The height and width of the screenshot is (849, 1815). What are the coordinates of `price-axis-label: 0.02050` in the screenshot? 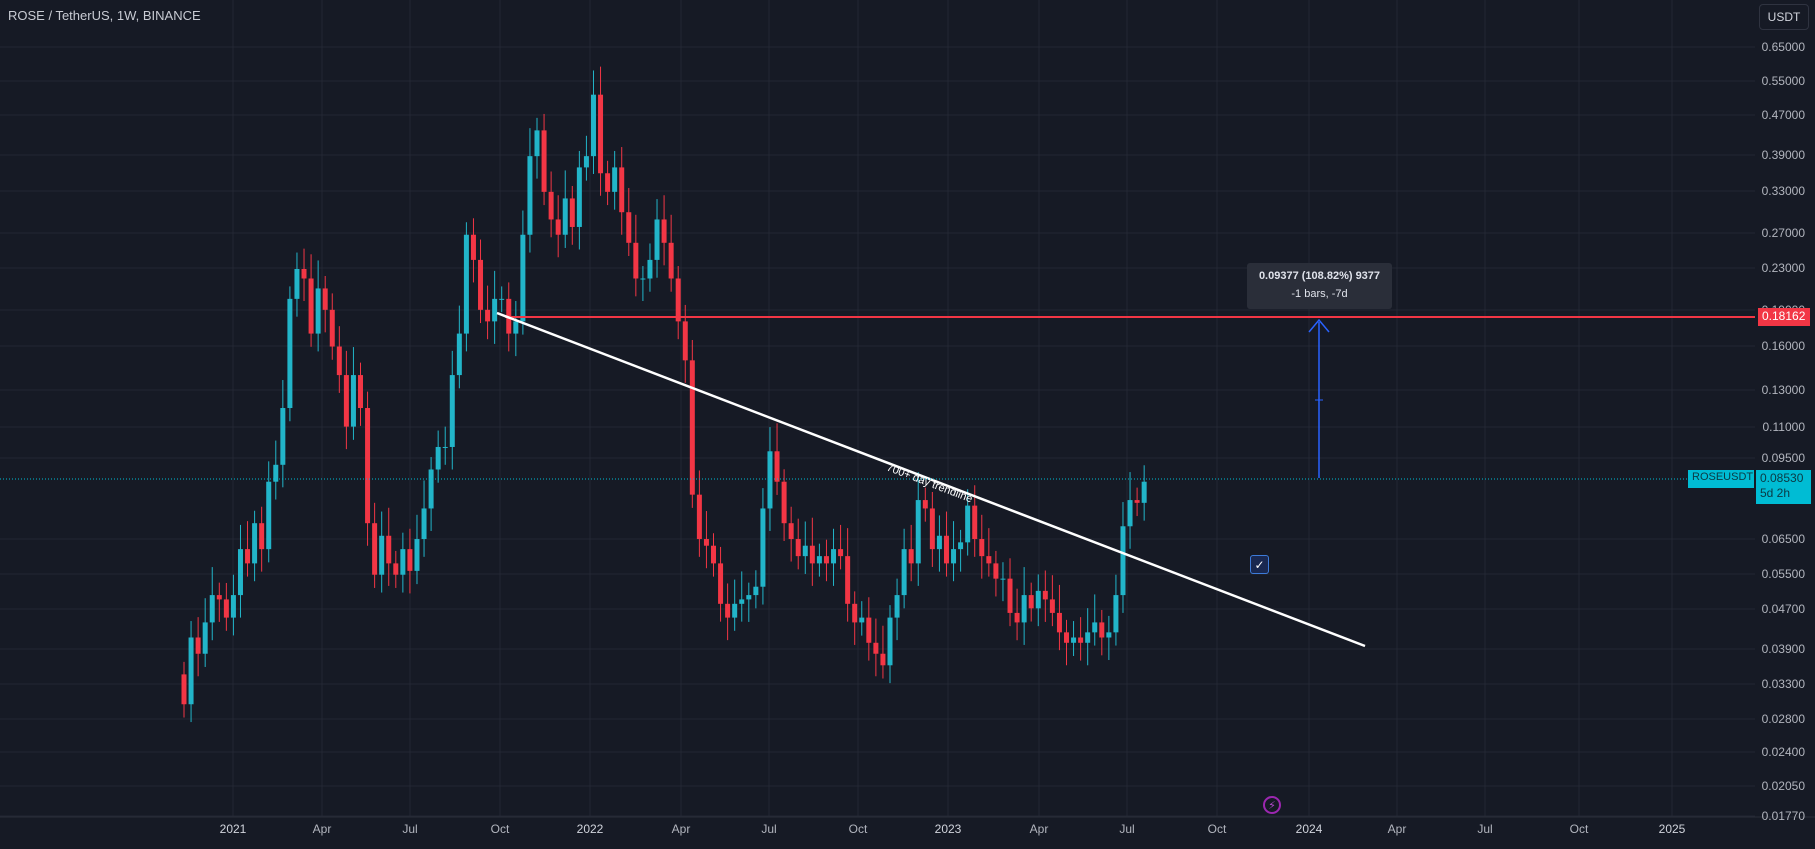 It's located at (1783, 786).